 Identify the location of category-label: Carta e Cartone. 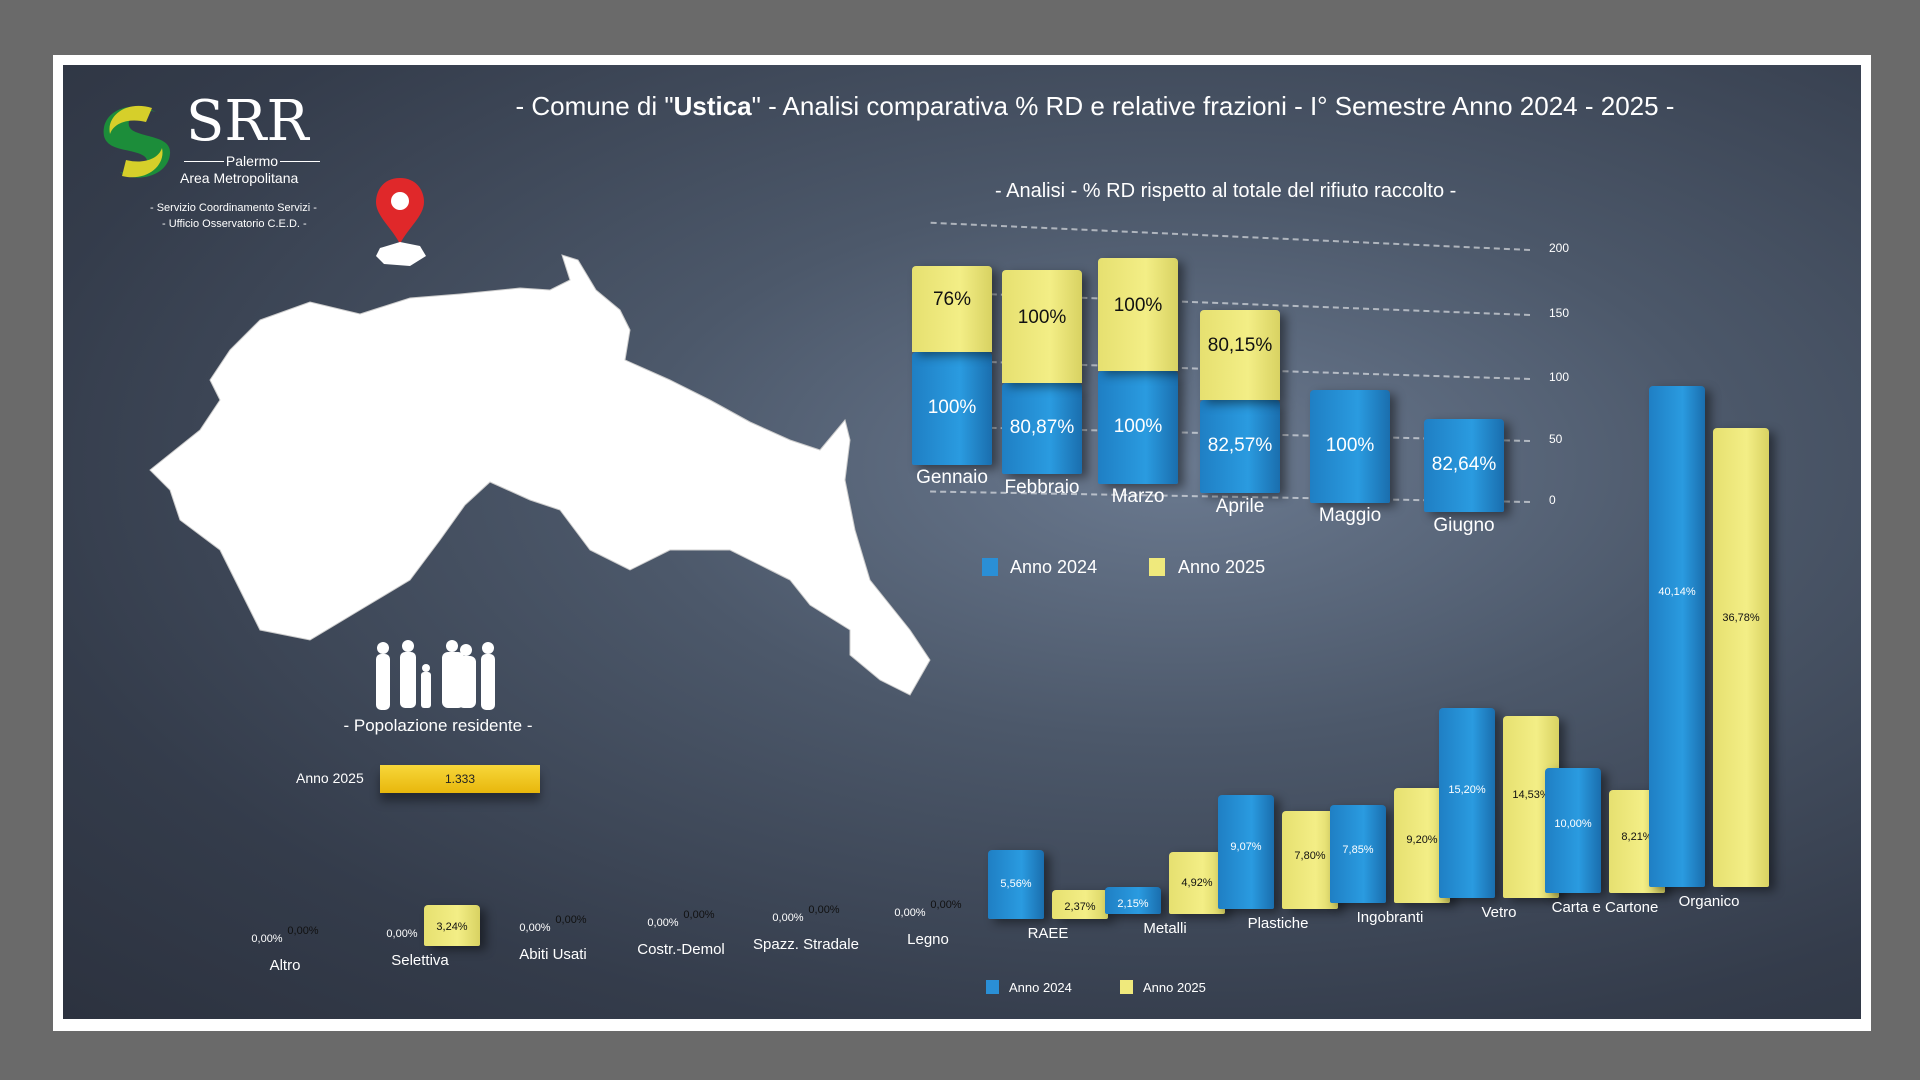
(1605, 907).